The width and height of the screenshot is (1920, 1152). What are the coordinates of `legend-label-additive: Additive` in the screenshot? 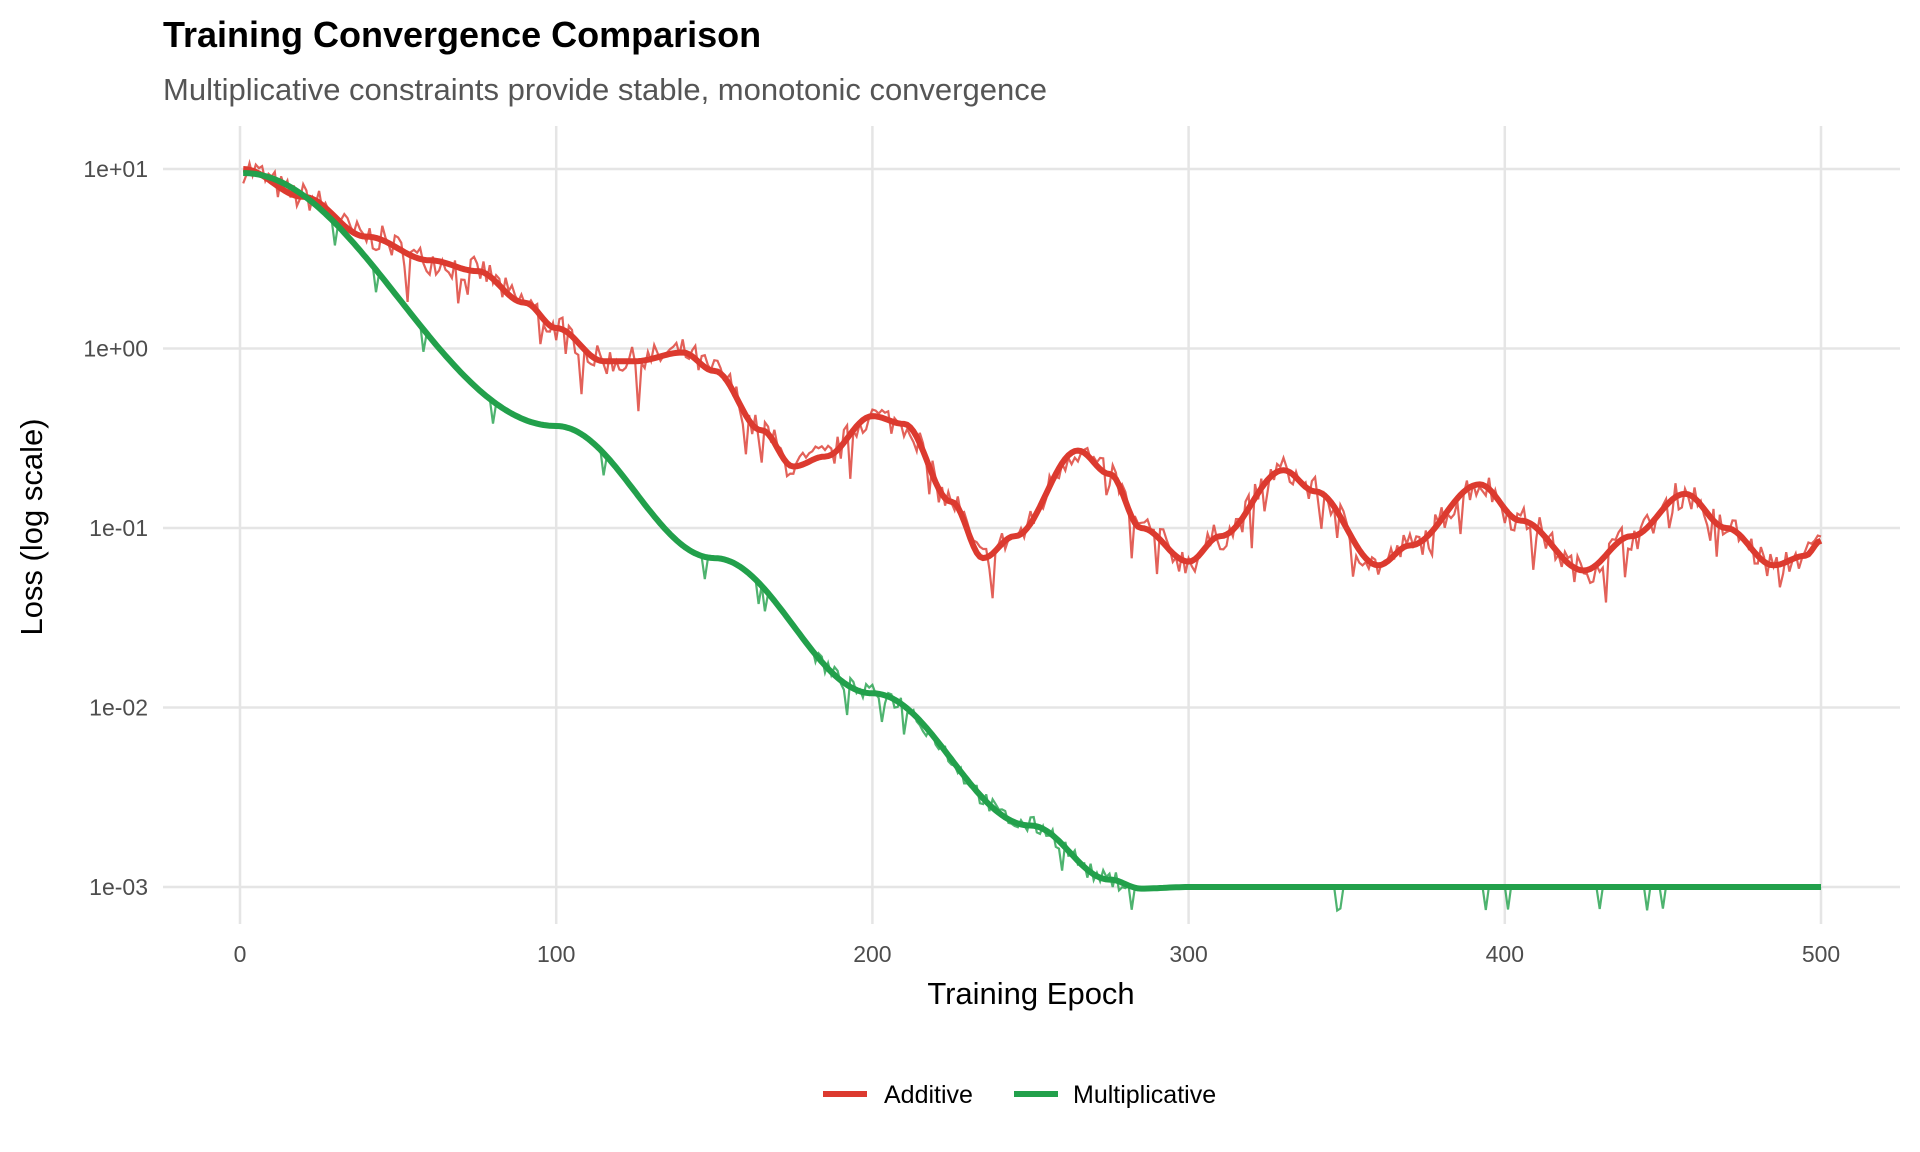 It's located at (928, 1095).